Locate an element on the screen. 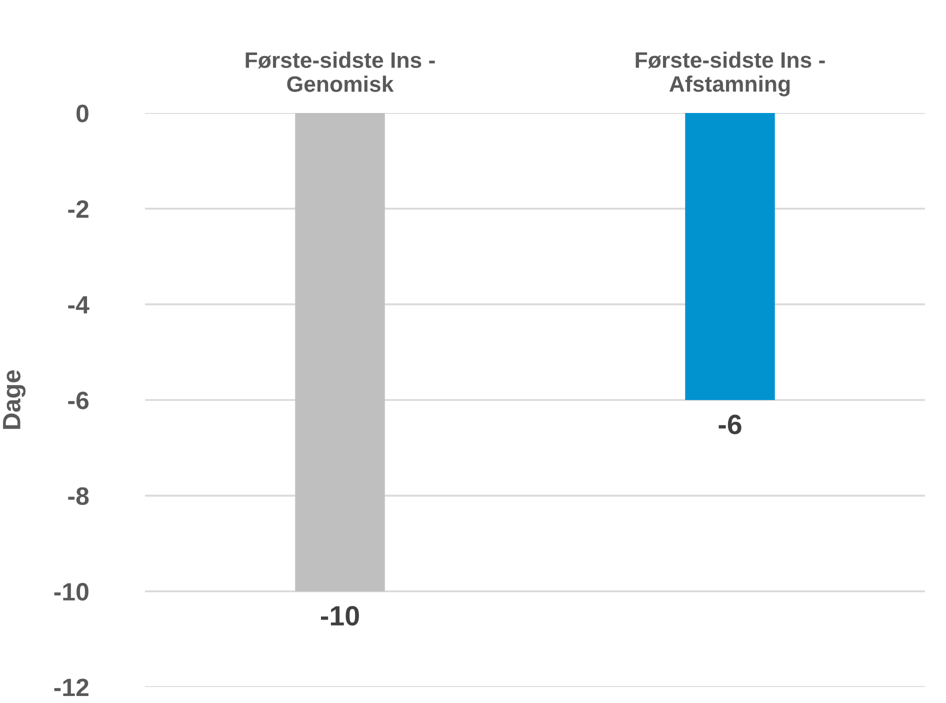 The image size is (946, 703). x-tick-label: Første-sidste Ins - Afstamning is located at coordinates (730, 74).